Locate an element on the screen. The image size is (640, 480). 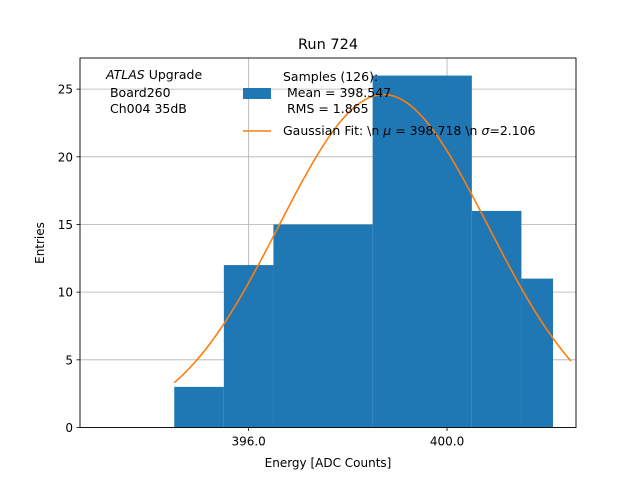
legend-fit-prefix: Gaussian Fit: \n is located at coordinates (333, 130).